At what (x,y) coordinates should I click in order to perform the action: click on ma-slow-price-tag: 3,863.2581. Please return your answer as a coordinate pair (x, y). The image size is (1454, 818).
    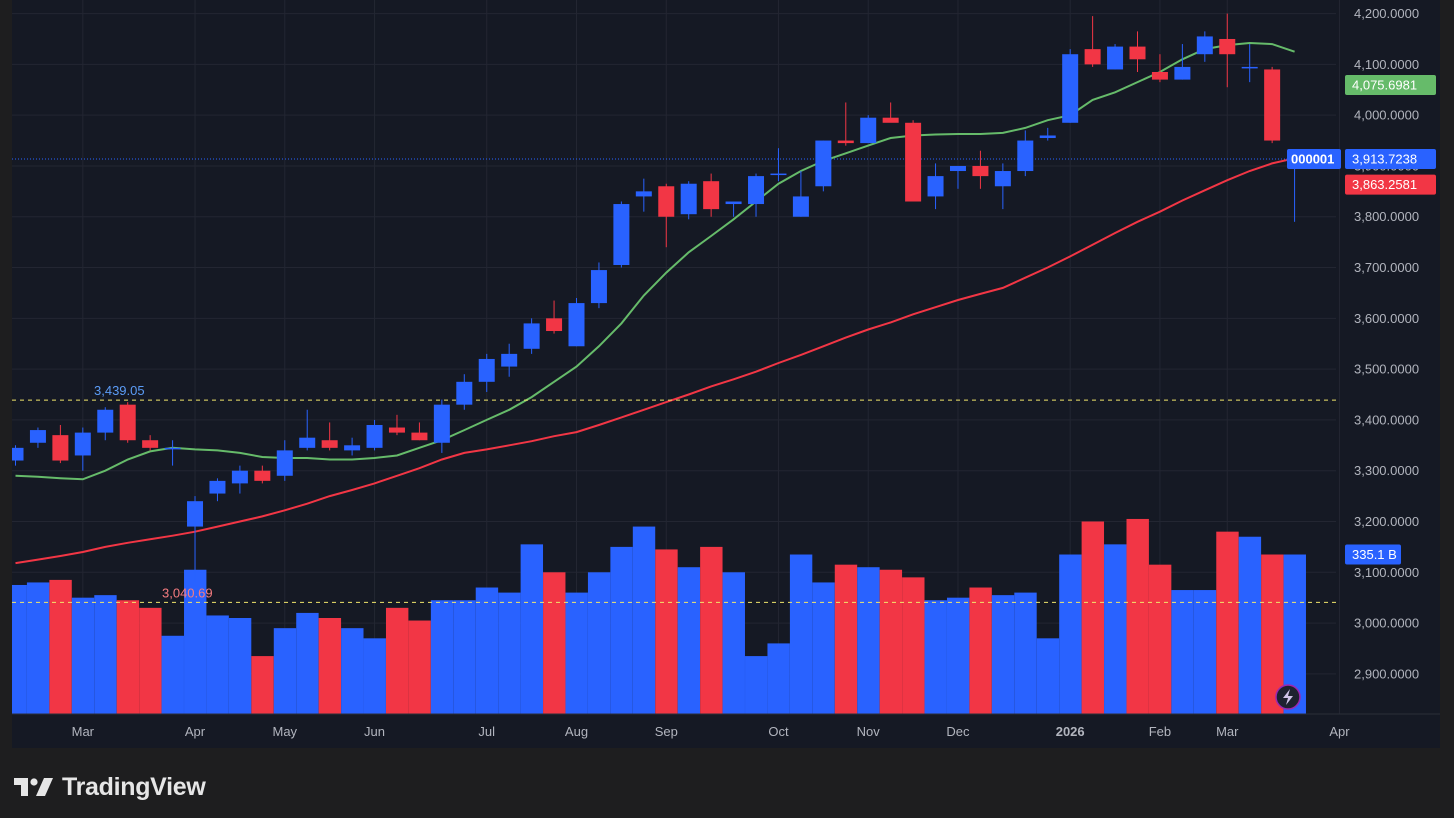
    Looking at the image, I should click on (1390, 184).